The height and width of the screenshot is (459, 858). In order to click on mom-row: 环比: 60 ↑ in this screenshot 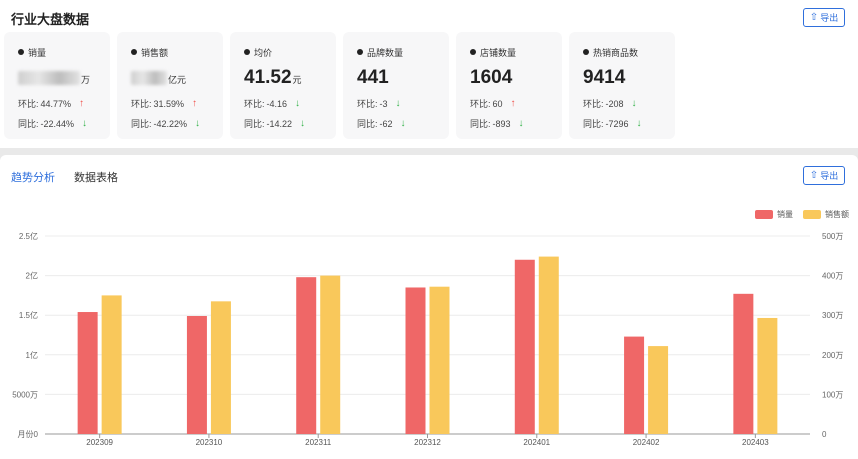, I will do `click(493, 103)`.